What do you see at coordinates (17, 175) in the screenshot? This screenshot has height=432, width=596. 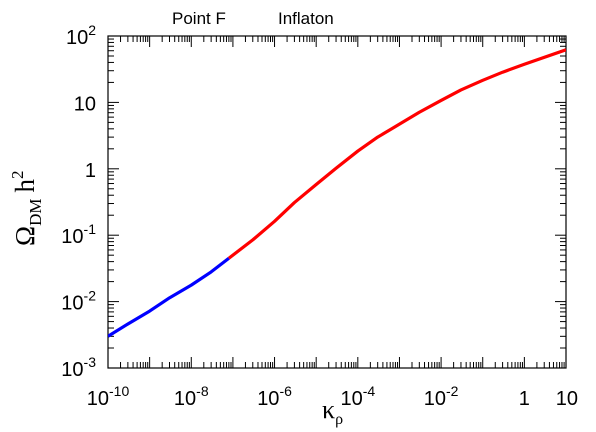 I see `y-axis-superscript: 2` at bounding box center [17, 175].